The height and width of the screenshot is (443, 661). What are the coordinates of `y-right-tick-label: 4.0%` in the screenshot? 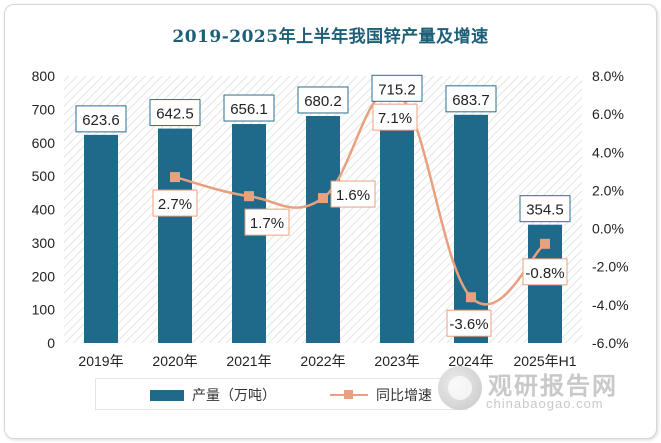 It's located at (608, 152).